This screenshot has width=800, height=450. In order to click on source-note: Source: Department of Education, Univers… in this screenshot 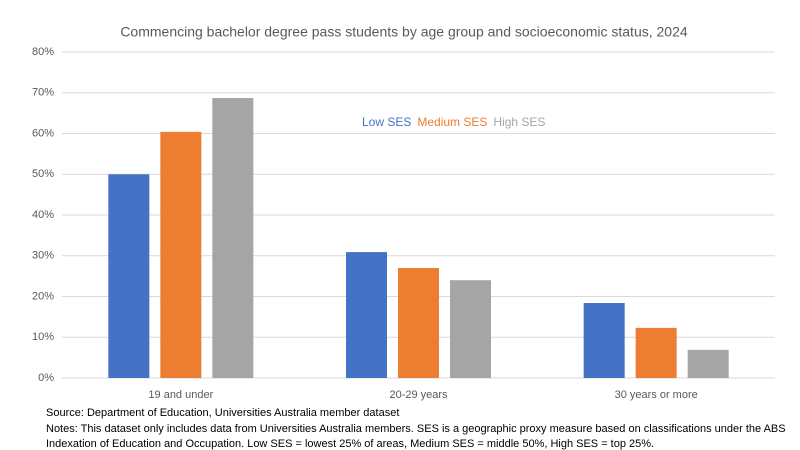, I will do `click(222, 413)`.